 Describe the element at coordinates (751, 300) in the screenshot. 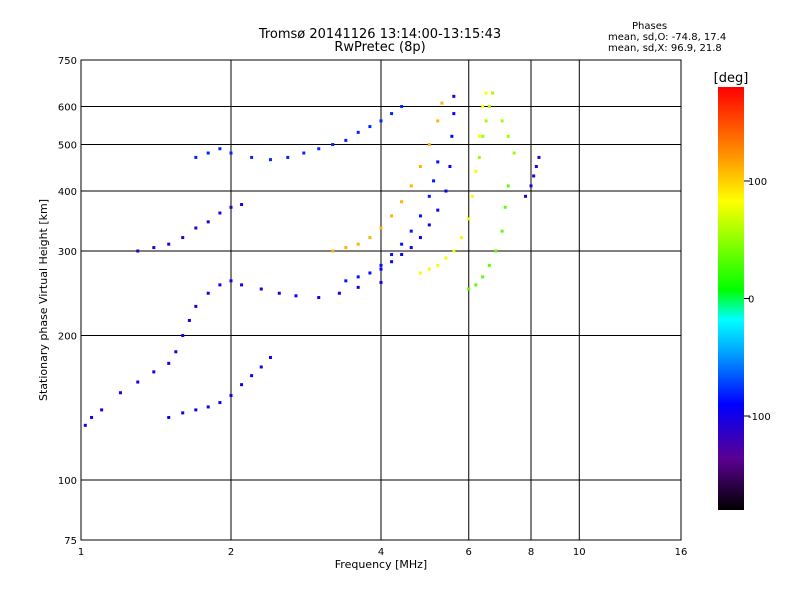

I see `colorbar-tick-label: 0` at that location.